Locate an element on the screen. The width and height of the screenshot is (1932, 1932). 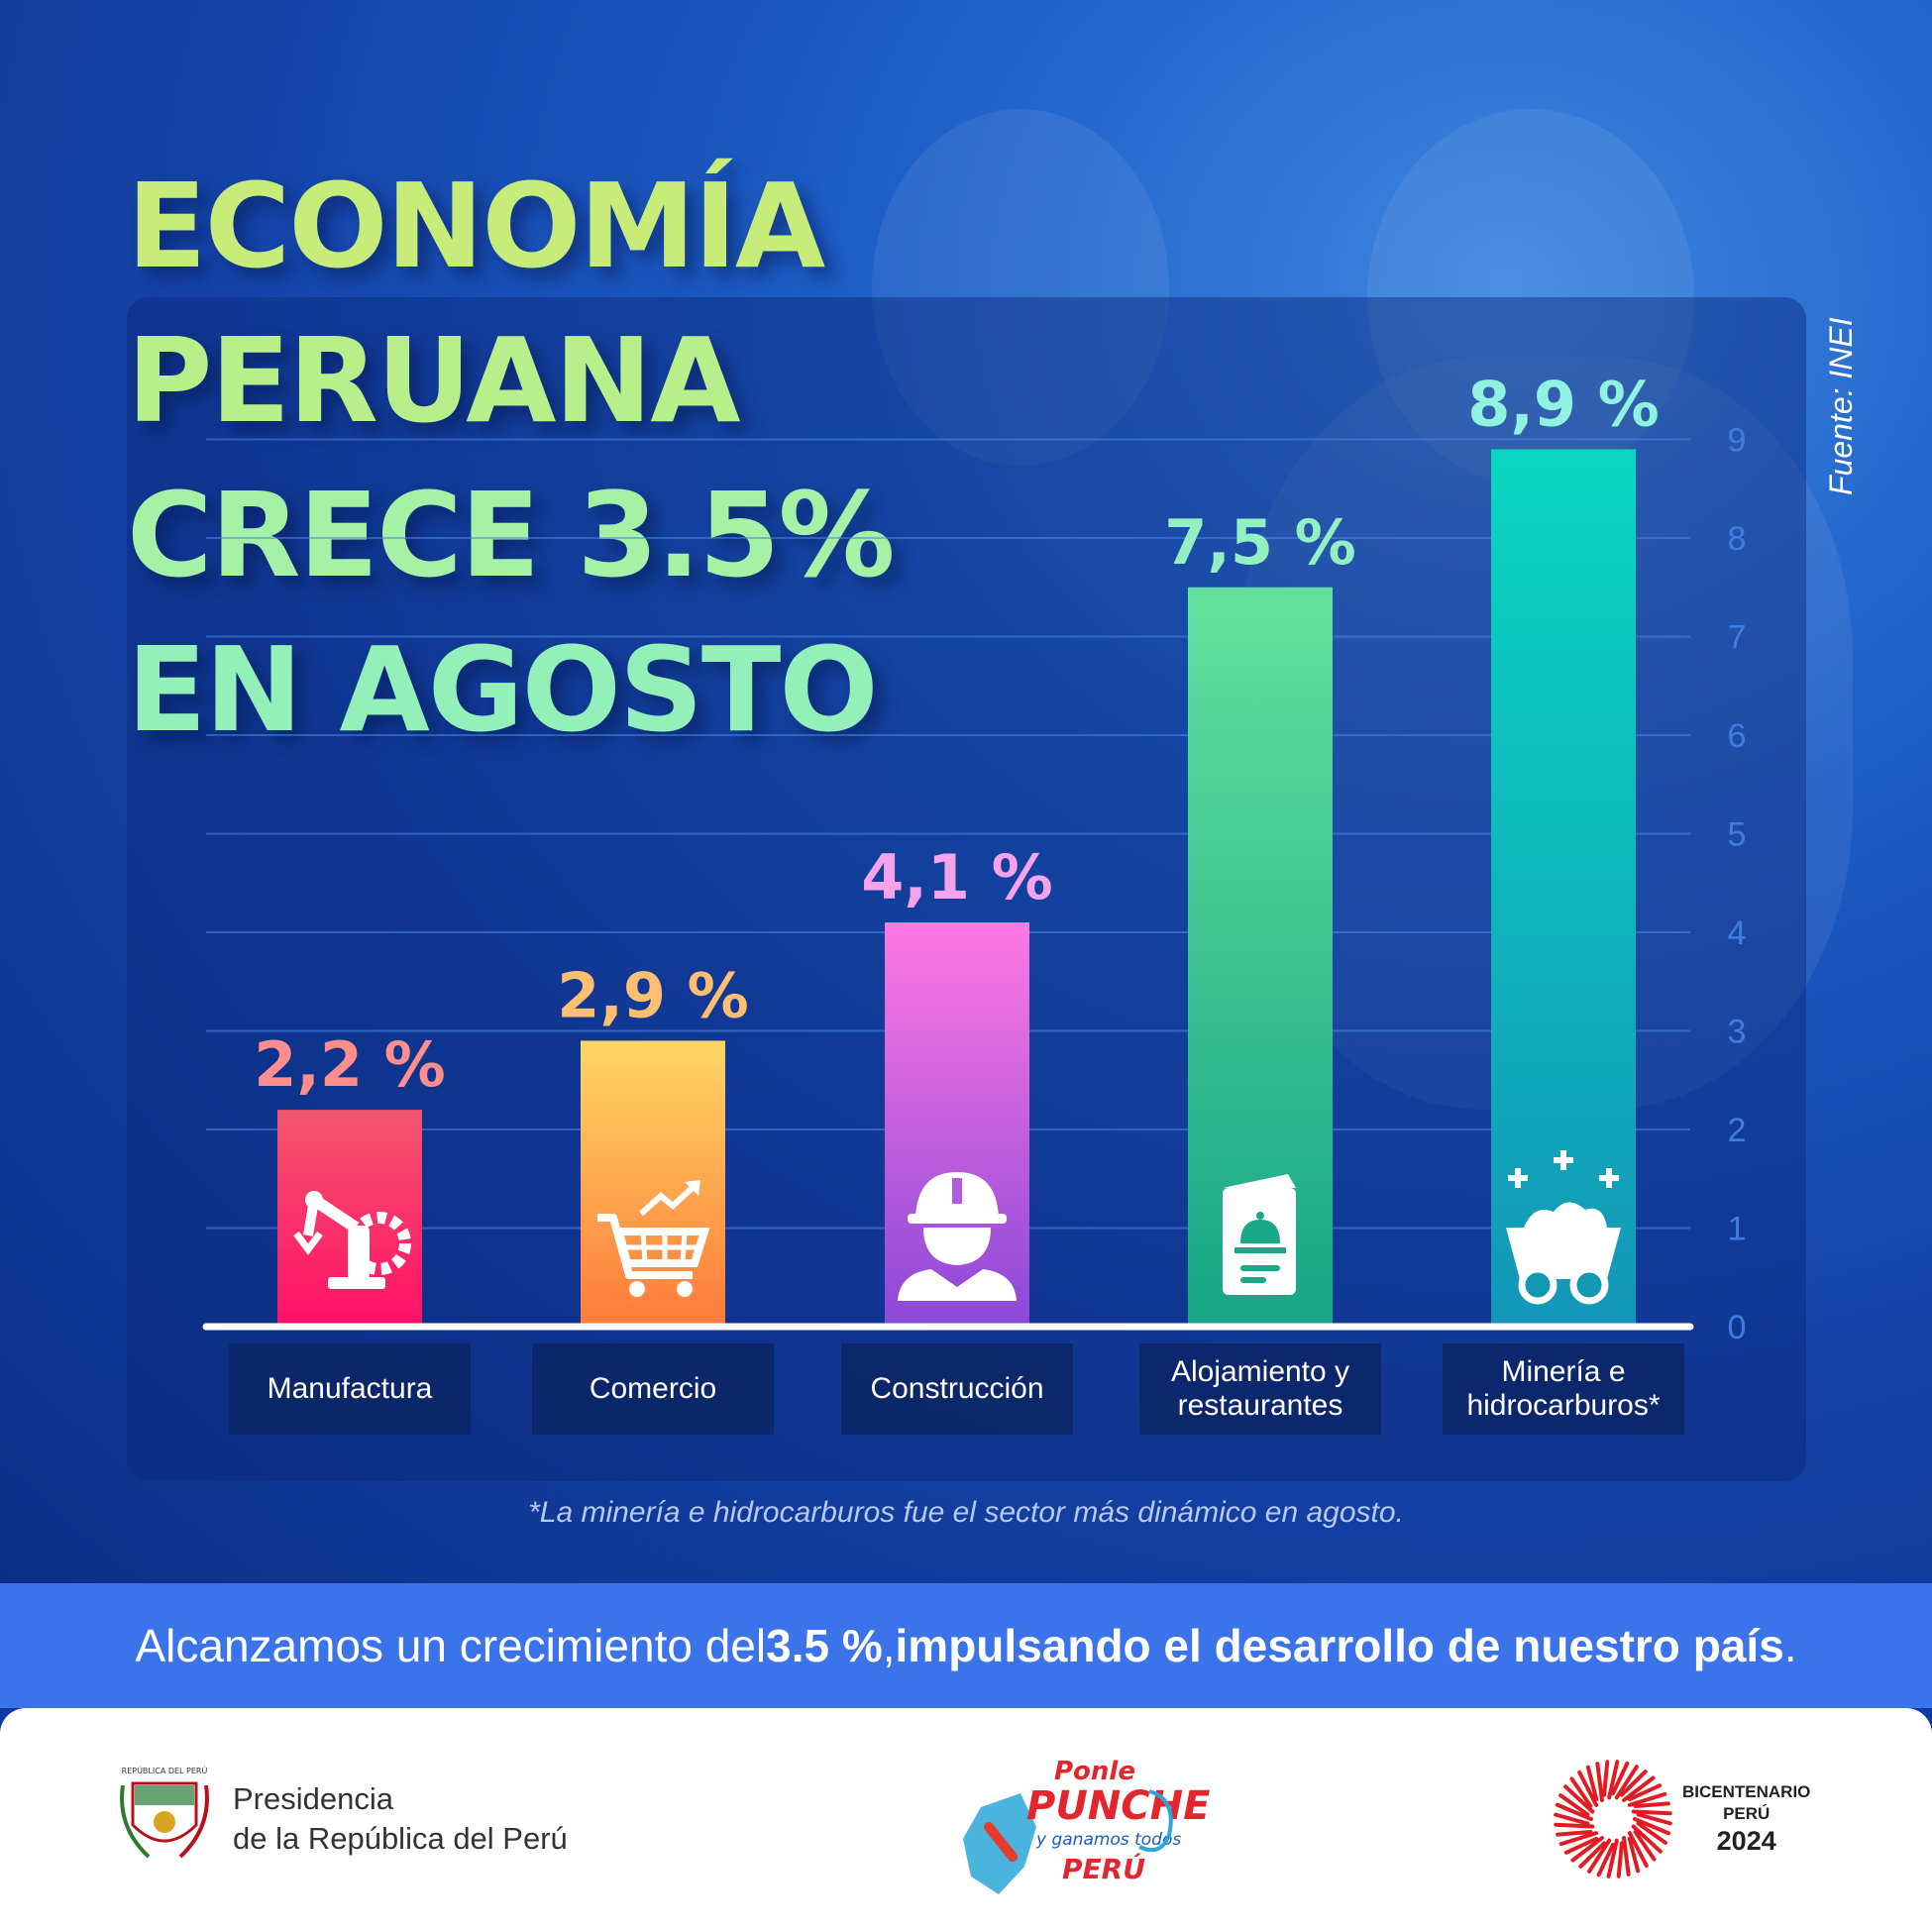
data-label: 8,9 % is located at coordinates (1564, 404).